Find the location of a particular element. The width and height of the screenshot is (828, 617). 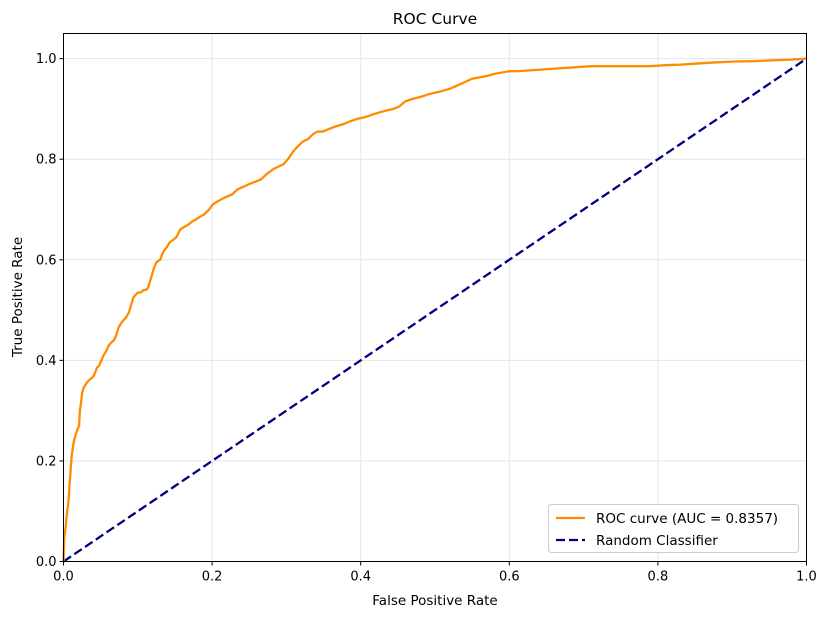

x-tick-label: 0.0 is located at coordinates (63, 577).